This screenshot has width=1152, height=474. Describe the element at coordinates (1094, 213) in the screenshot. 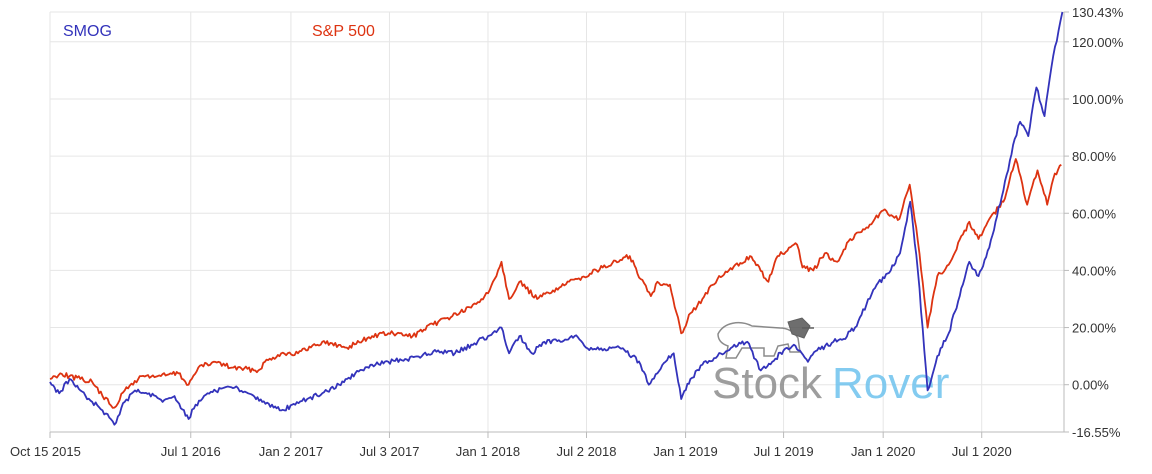

I see `y-tick-label: 60.00%` at that location.